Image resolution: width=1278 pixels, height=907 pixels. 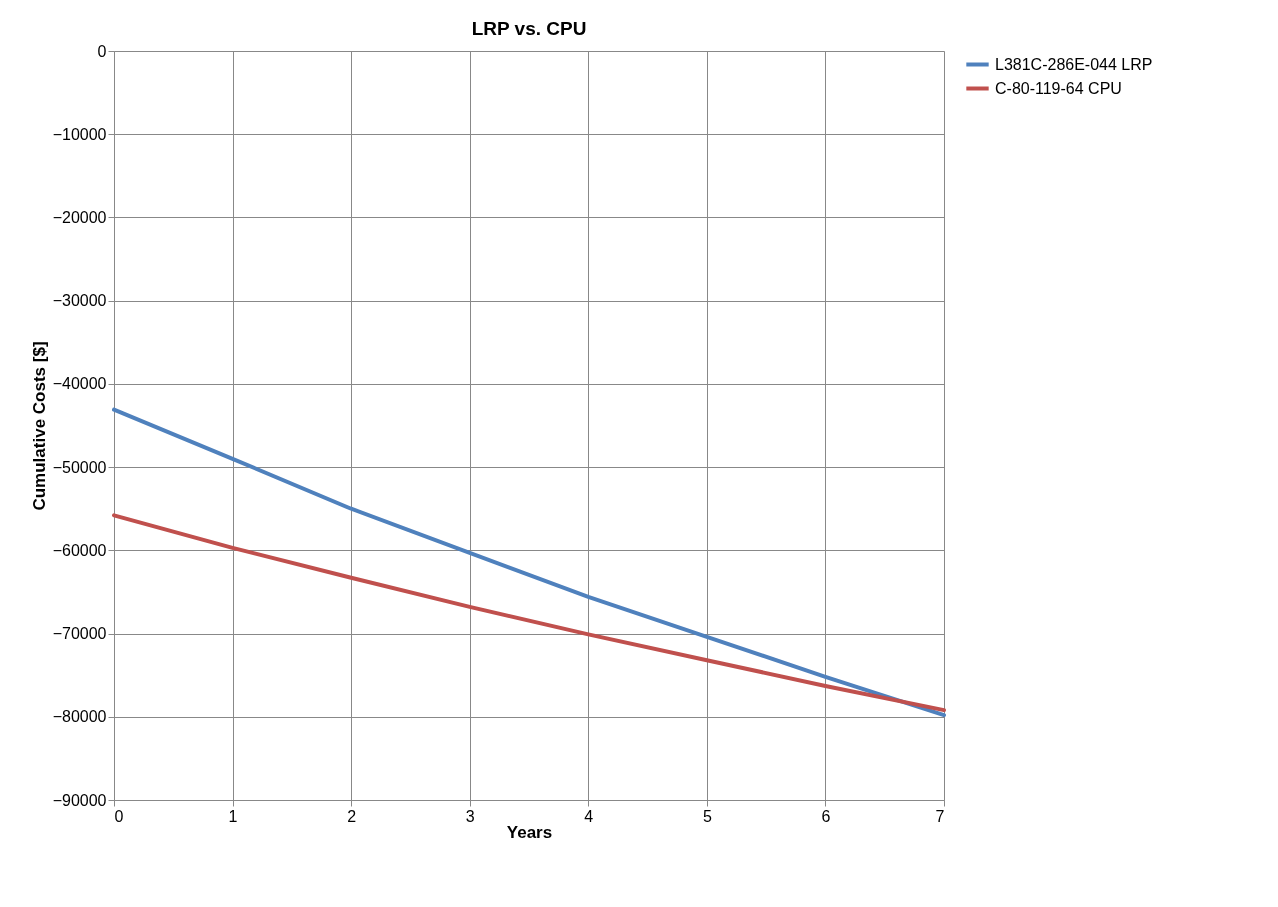 What do you see at coordinates (79, 634) in the screenshot?
I see `y-tick-label: −70000` at bounding box center [79, 634].